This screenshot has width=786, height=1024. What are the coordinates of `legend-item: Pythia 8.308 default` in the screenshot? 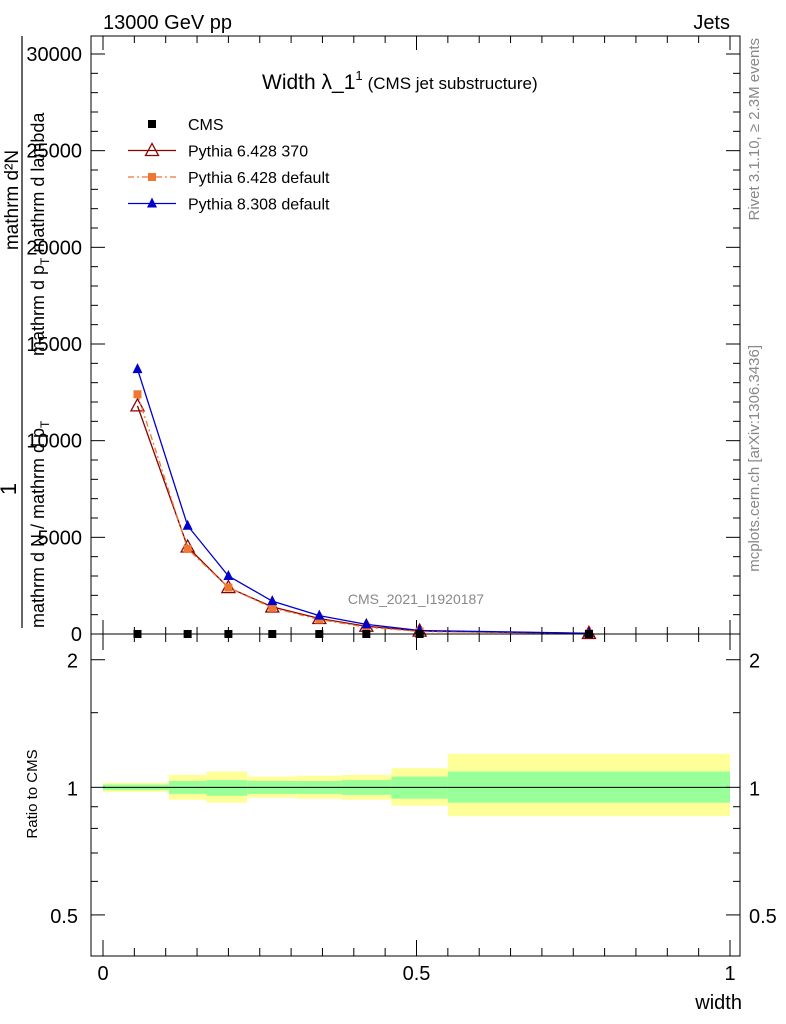 It's located at (229, 205).